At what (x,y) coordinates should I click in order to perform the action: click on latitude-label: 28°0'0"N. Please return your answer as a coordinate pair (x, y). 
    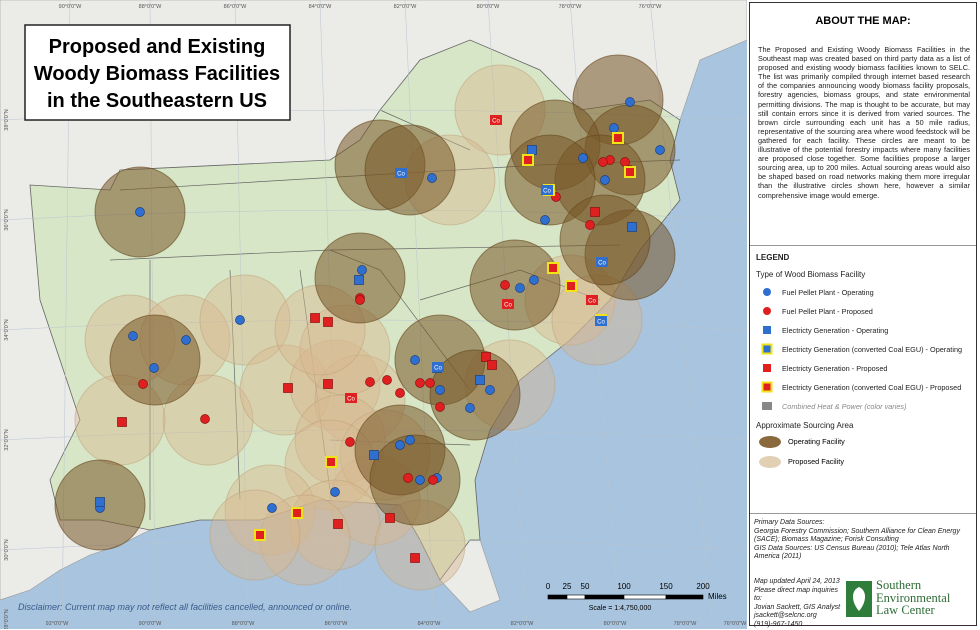
    Looking at the image, I should click on (7, 619).